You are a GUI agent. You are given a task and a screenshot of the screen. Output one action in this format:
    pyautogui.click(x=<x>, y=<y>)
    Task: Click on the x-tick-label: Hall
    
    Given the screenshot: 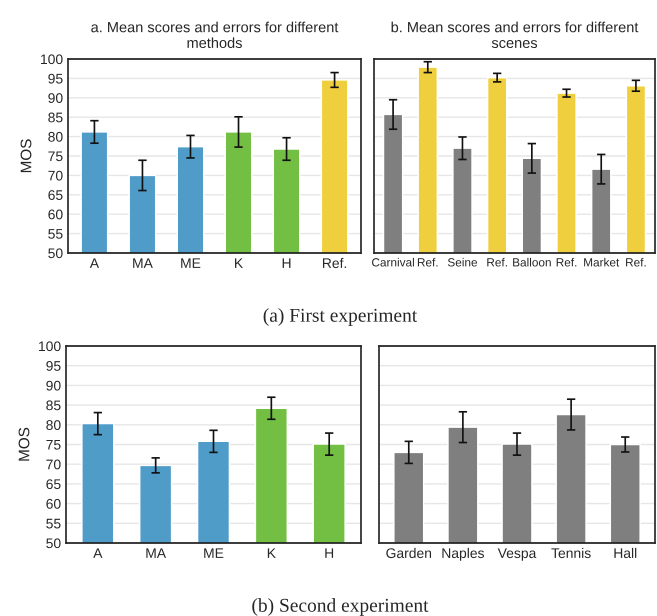 What is the action you would take?
    pyautogui.click(x=625, y=553)
    